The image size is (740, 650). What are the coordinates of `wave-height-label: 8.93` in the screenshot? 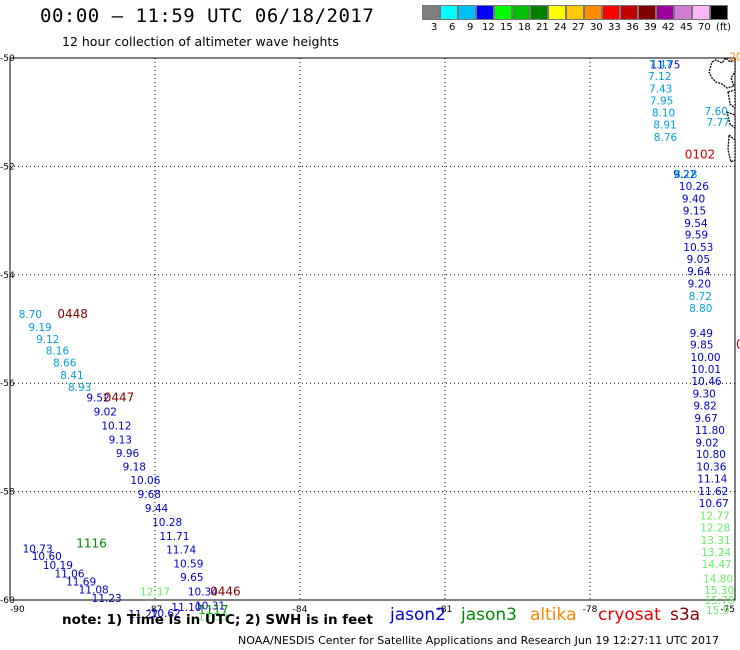 It's located at (79, 388).